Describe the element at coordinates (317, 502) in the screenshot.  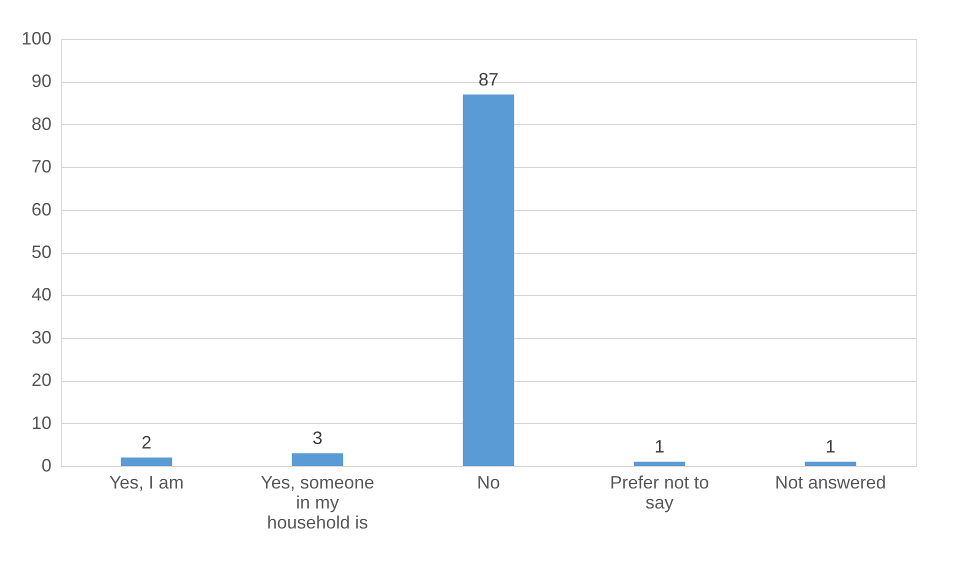
I see `x-tick-label: Yes, someone in my household is` at that location.